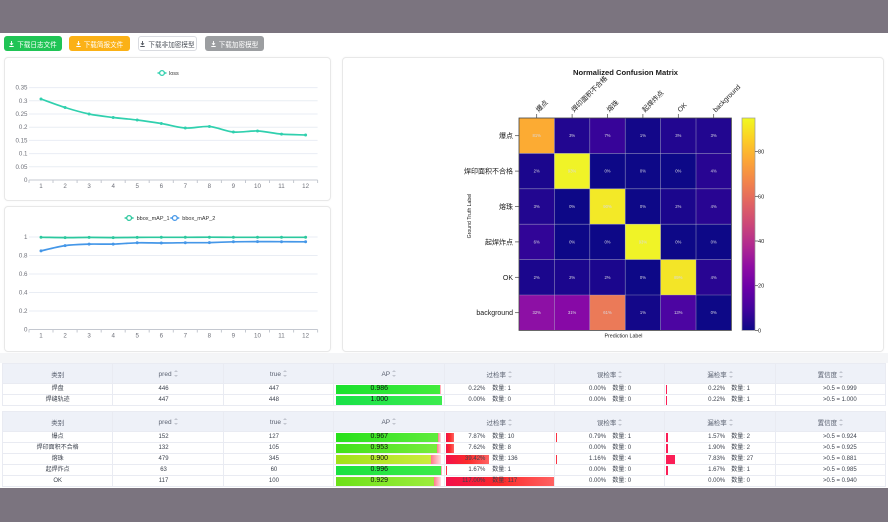  Describe the element at coordinates (607, 206) in the screenshot. I see `svg-text: 90%` at that location.